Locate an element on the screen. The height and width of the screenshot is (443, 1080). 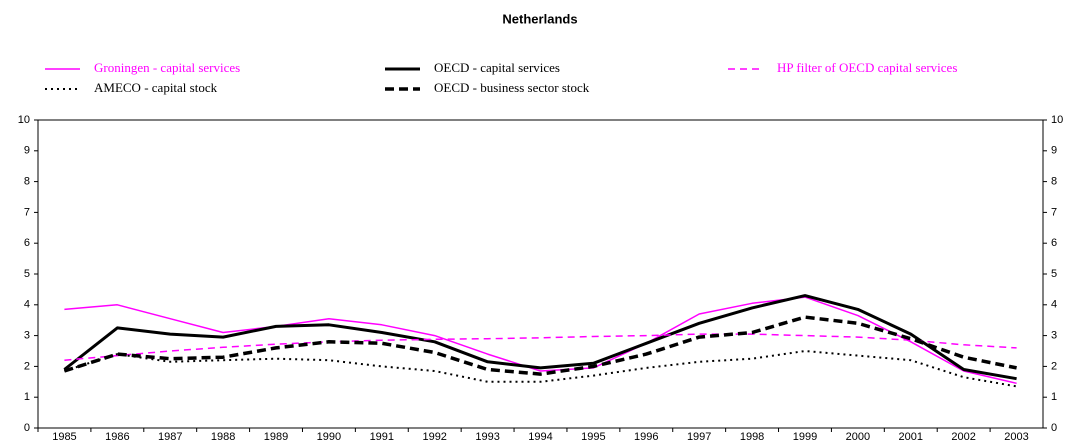
x-tick-label: 1985 is located at coordinates (64, 437).